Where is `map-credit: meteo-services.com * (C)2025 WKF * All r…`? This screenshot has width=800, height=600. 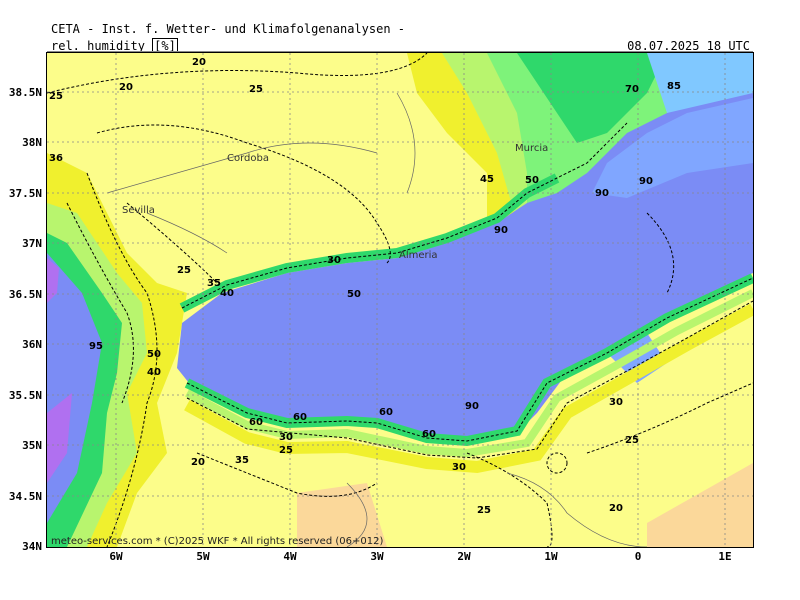
map-credit: meteo-services.com * (C)2025 WKF * All r… is located at coordinates (217, 541).